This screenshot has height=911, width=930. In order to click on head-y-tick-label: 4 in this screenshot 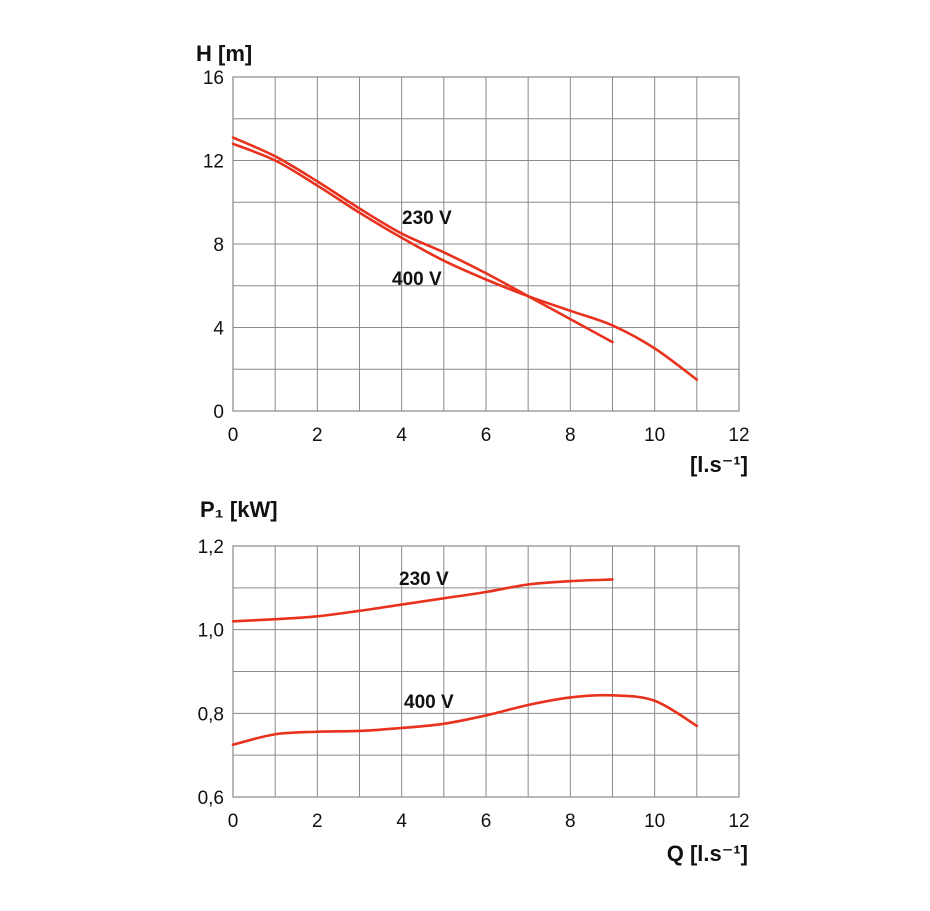, I will do `click(218, 329)`.